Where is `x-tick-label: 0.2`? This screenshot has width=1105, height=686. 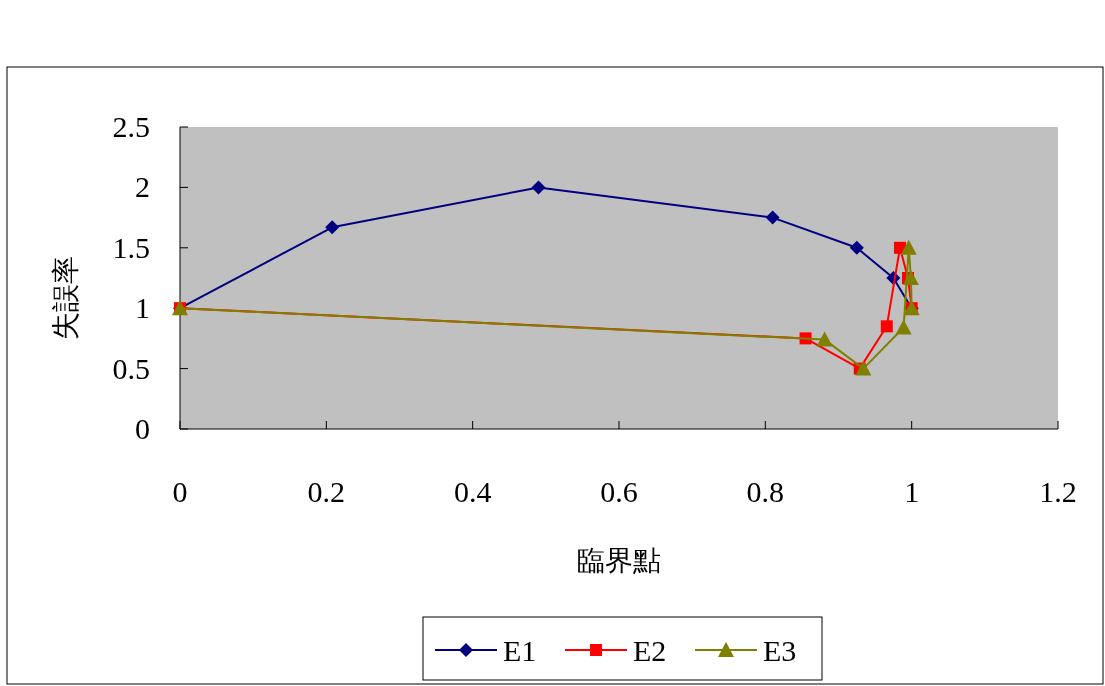
x-tick-label: 0.2 is located at coordinates (326, 491).